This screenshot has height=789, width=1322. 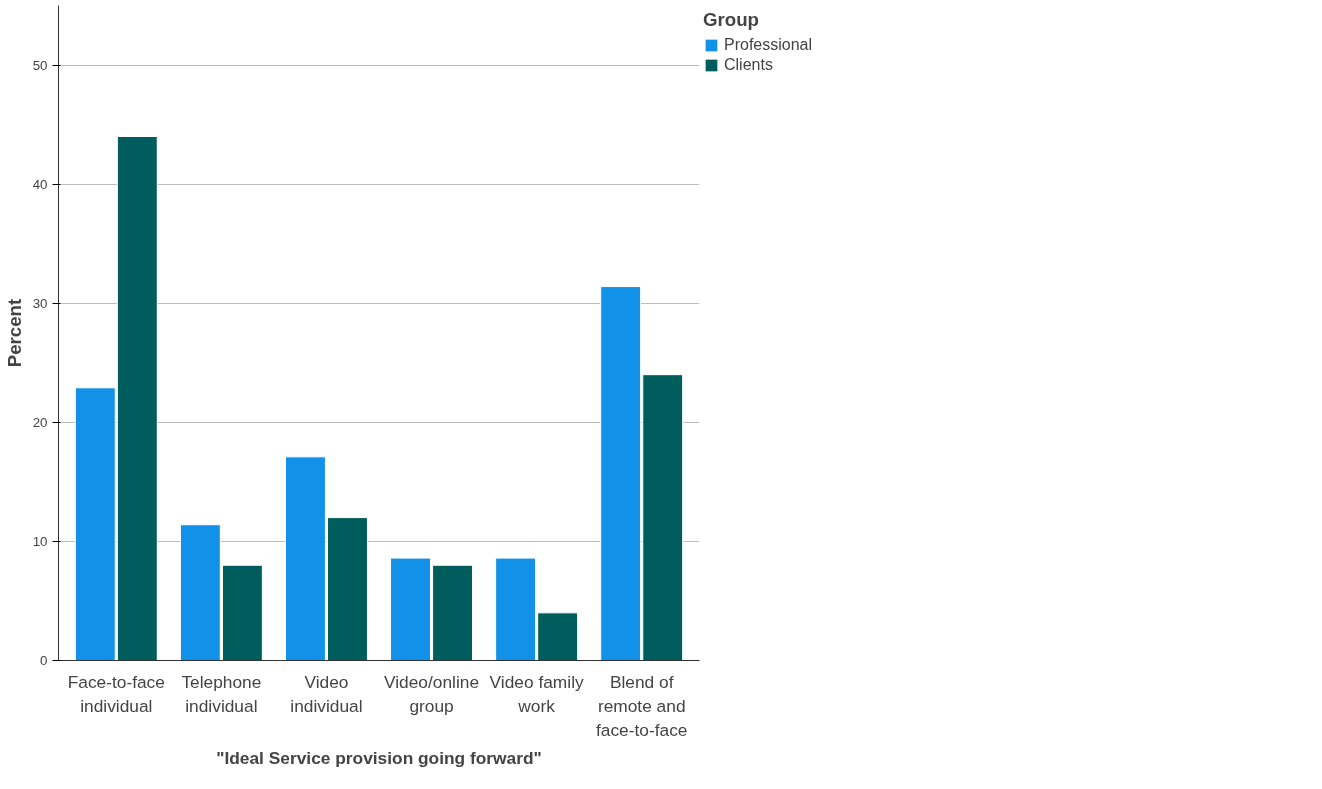 What do you see at coordinates (221, 693) in the screenshot?
I see `x-tick-label: Telephone individual` at bounding box center [221, 693].